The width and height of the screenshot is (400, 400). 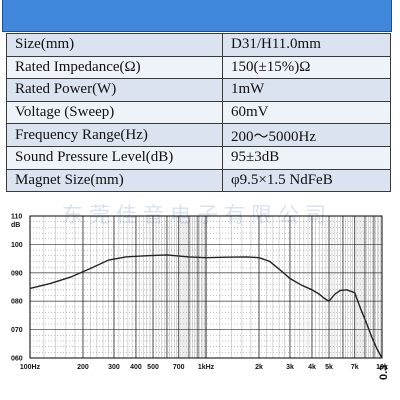 I want to click on chart-x-tick-label: 300, so click(x=114, y=367).